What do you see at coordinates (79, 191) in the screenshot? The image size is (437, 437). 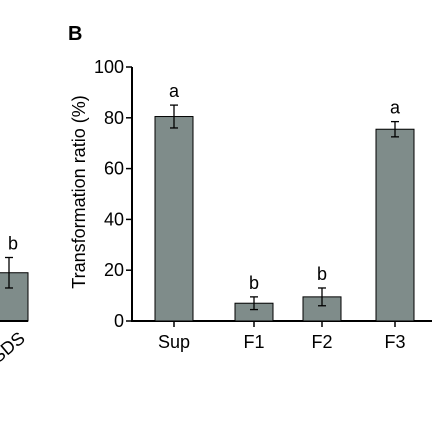 I see `y-axis-title: Transformation ratio (%)` at bounding box center [79, 191].